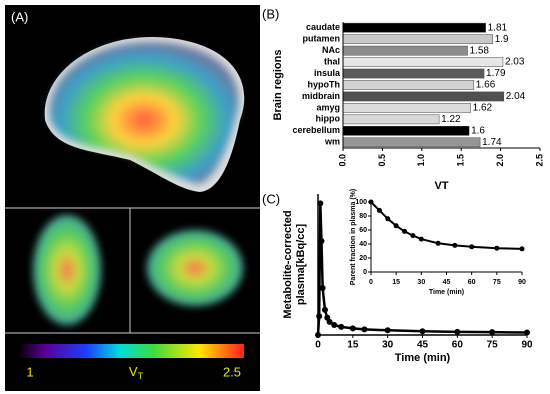 This screenshot has width=550, height=394. What do you see at coordinates (321, 96) in the screenshot?
I see `y-tick-label: midbrain` at bounding box center [321, 96].